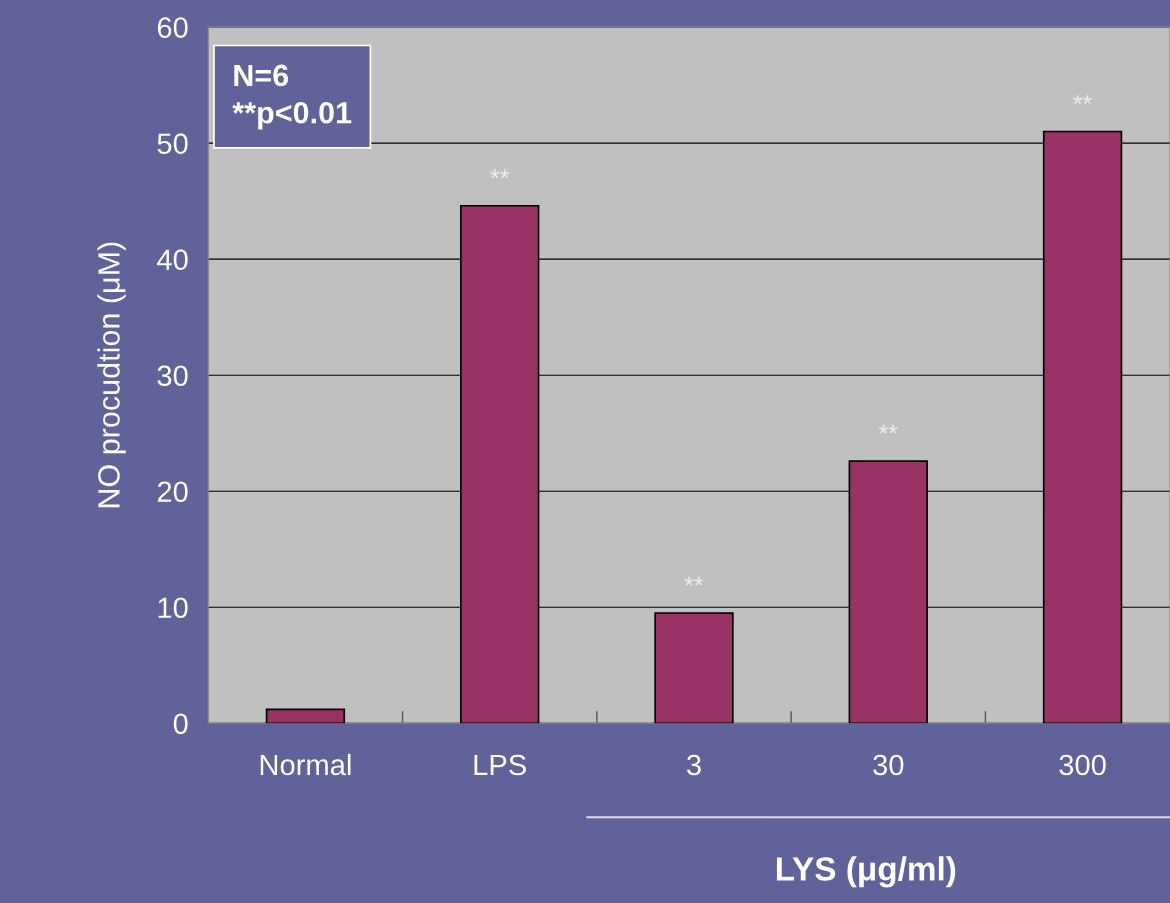  I want to click on x-tick-label: LPS, so click(500, 765).